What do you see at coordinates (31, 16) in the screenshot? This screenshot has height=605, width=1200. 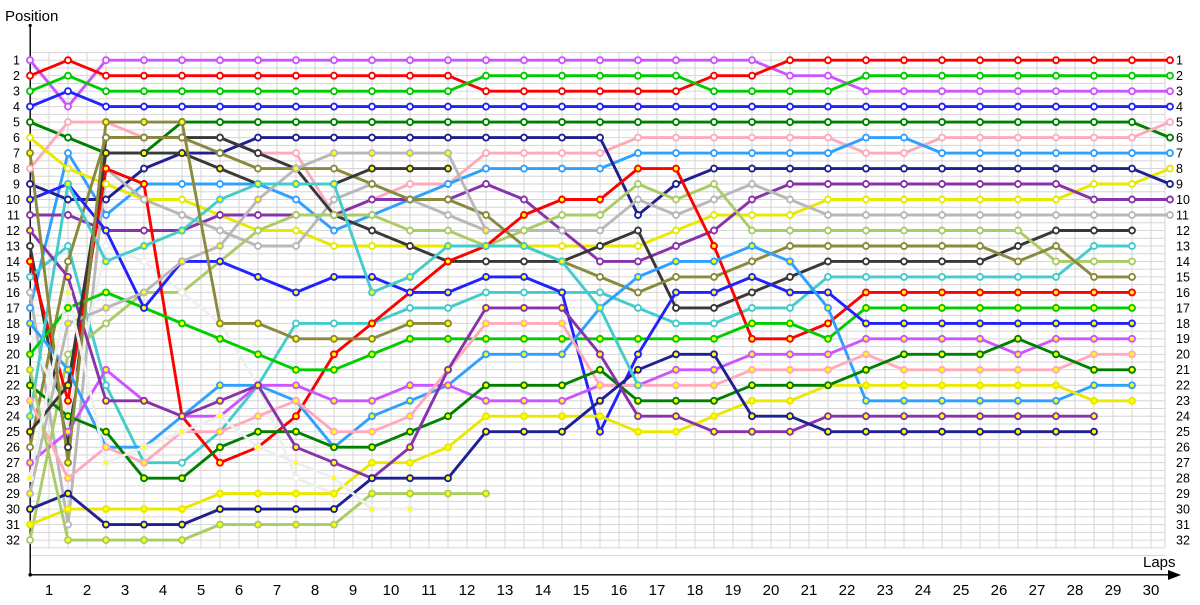 I see `svg-text: Position` at bounding box center [31, 16].